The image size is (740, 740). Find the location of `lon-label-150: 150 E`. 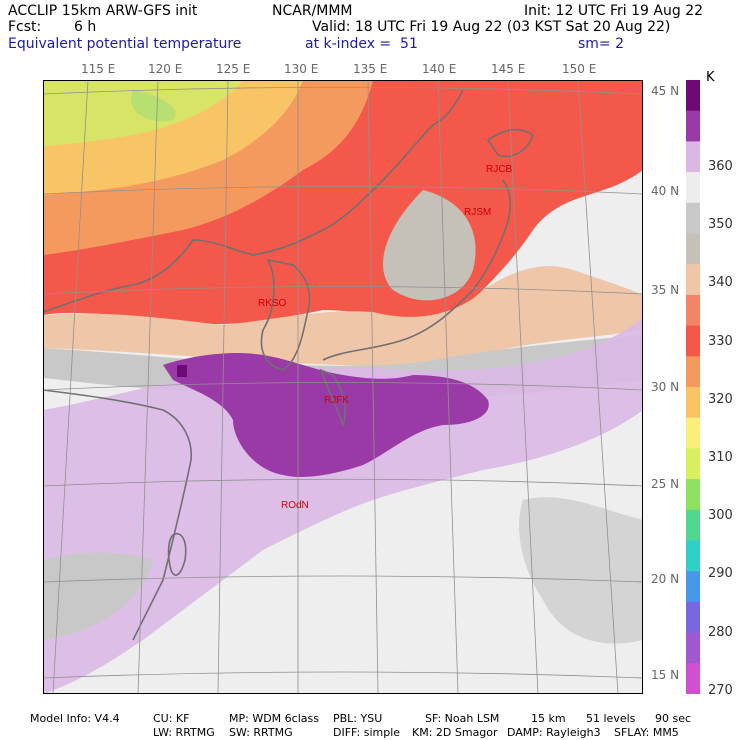

lon-label-150: 150 E is located at coordinates (579, 69).